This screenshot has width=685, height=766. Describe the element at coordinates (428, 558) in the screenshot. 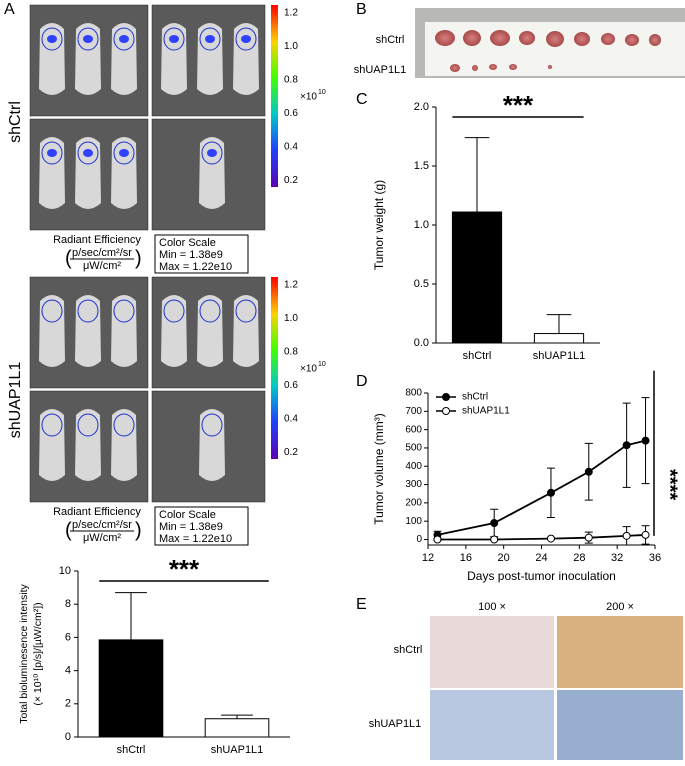

I see `x-tick-label: 12` at that location.